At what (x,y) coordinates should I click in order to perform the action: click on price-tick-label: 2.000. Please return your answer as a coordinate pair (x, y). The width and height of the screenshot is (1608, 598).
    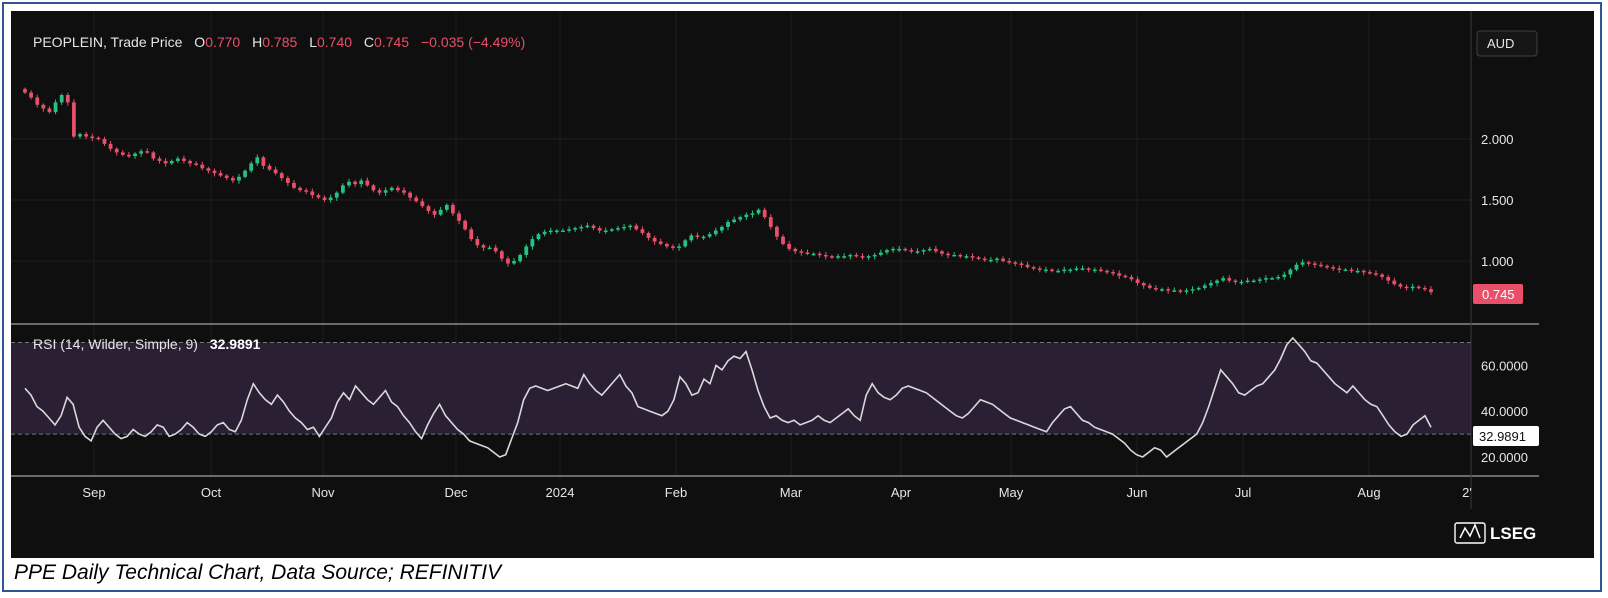
    Looking at the image, I should click on (1497, 139).